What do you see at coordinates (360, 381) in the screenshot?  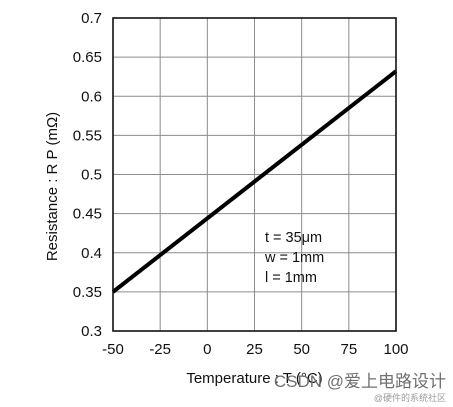 I see `watermark-text: CSDN @爱上电路设计` at bounding box center [360, 381].